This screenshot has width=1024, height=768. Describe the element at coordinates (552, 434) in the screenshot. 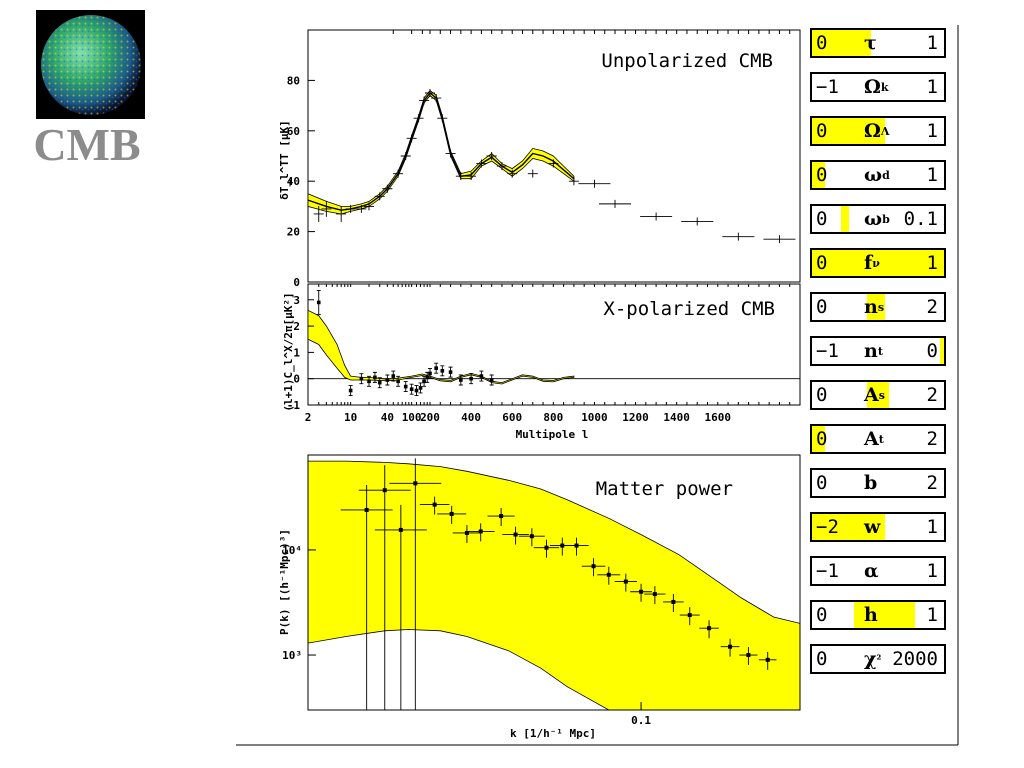

I see `x-axis-label: Multipole l` at that location.